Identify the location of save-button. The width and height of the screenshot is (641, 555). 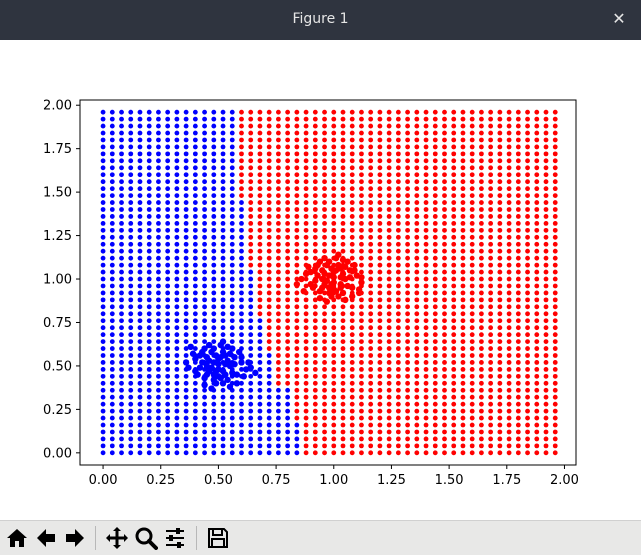
(218, 538).